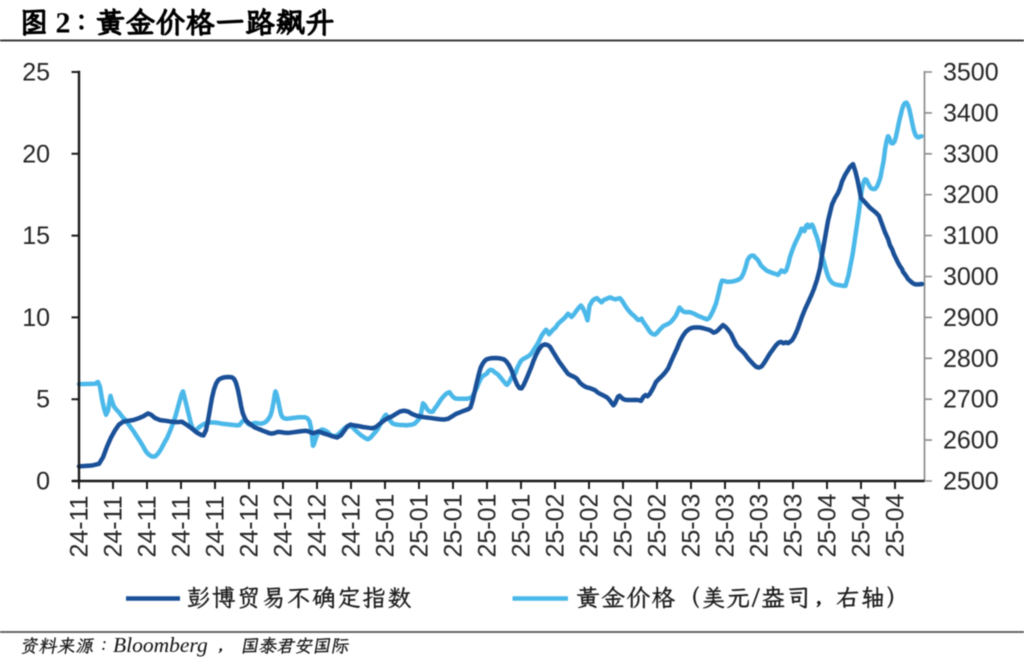  I want to click on svg-text: 3100, so click(971, 236).